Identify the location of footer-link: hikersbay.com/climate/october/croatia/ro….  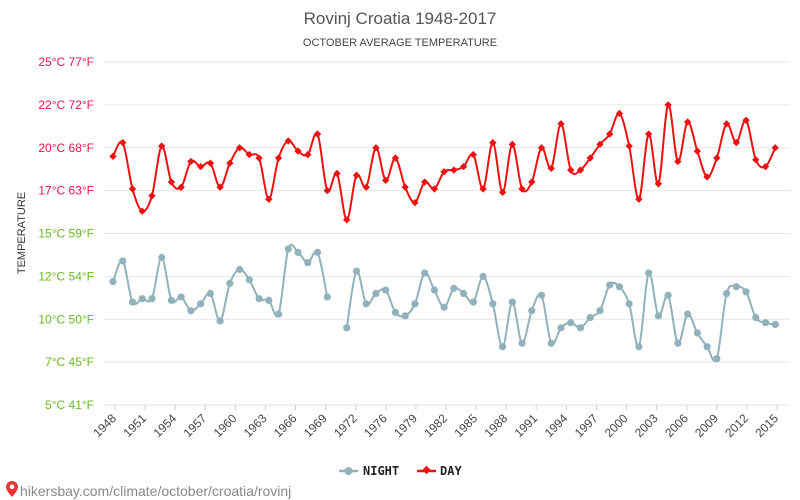
(155, 491).